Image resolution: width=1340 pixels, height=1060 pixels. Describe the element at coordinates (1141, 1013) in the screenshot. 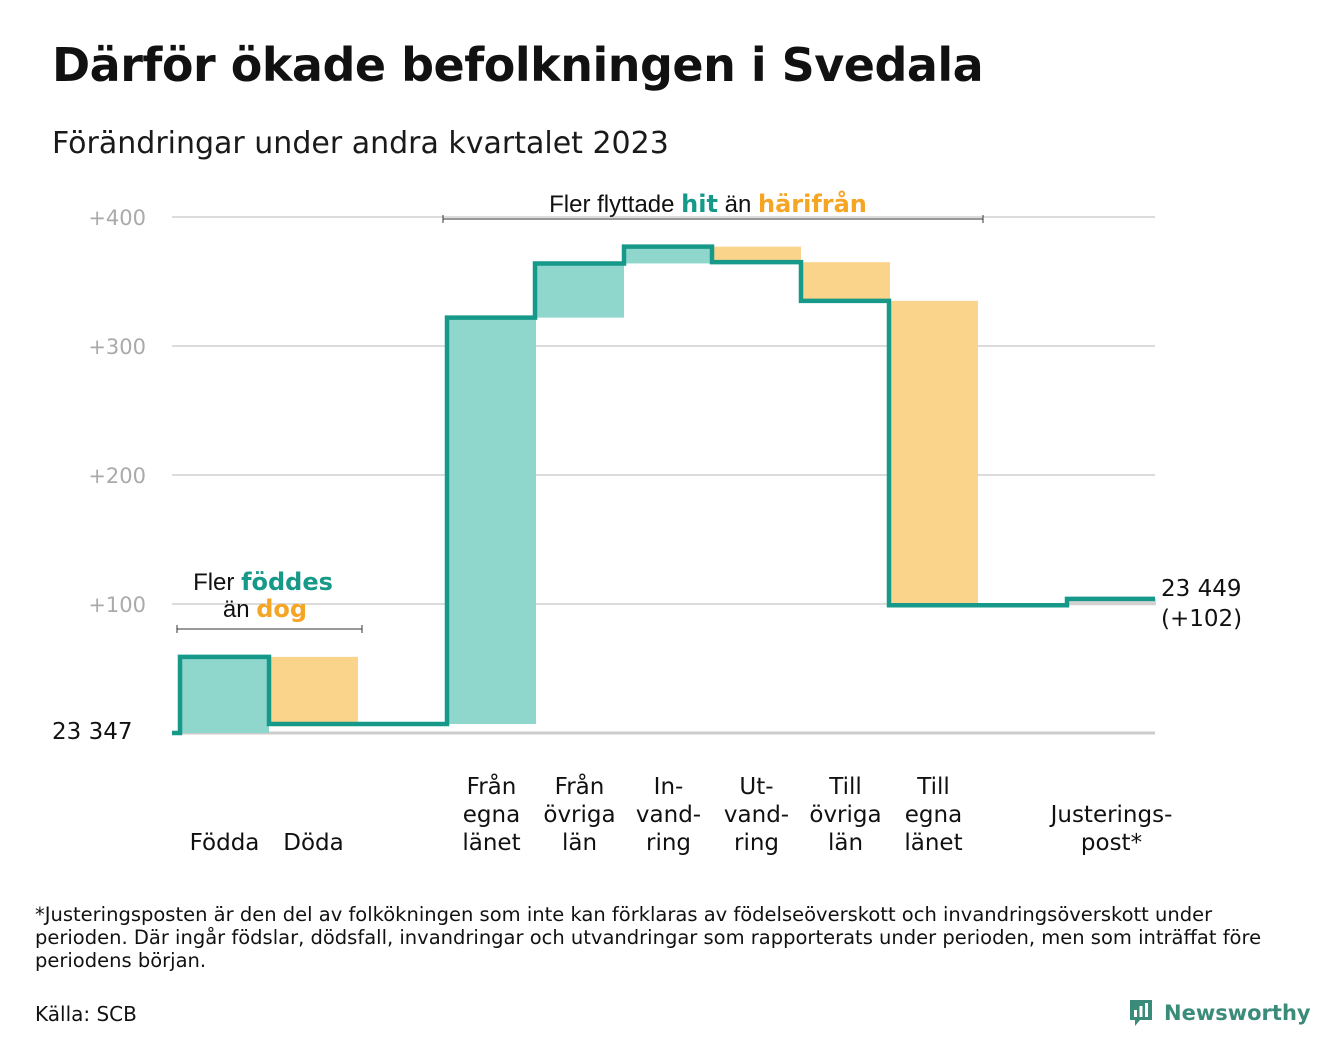

I see `bar-chart-speech-icon` at that location.